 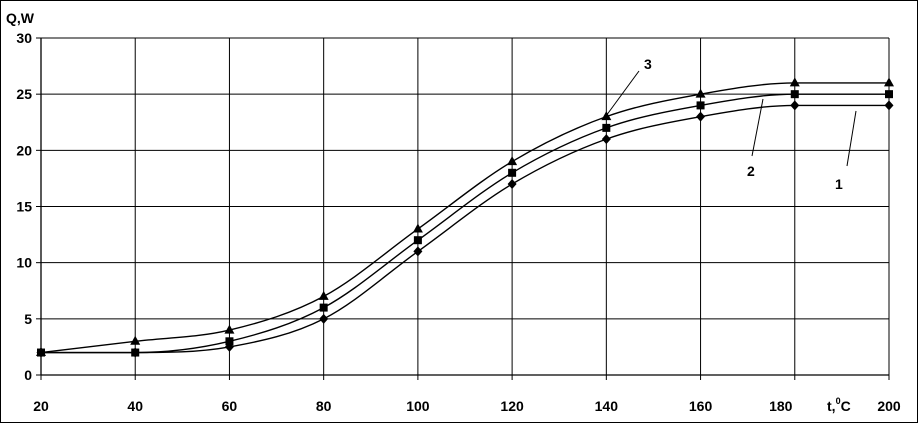 What do you see at coordinates (24, 150) in the screenshot?
I see `y-tick-label: 20` at bounding box center [24, 150].